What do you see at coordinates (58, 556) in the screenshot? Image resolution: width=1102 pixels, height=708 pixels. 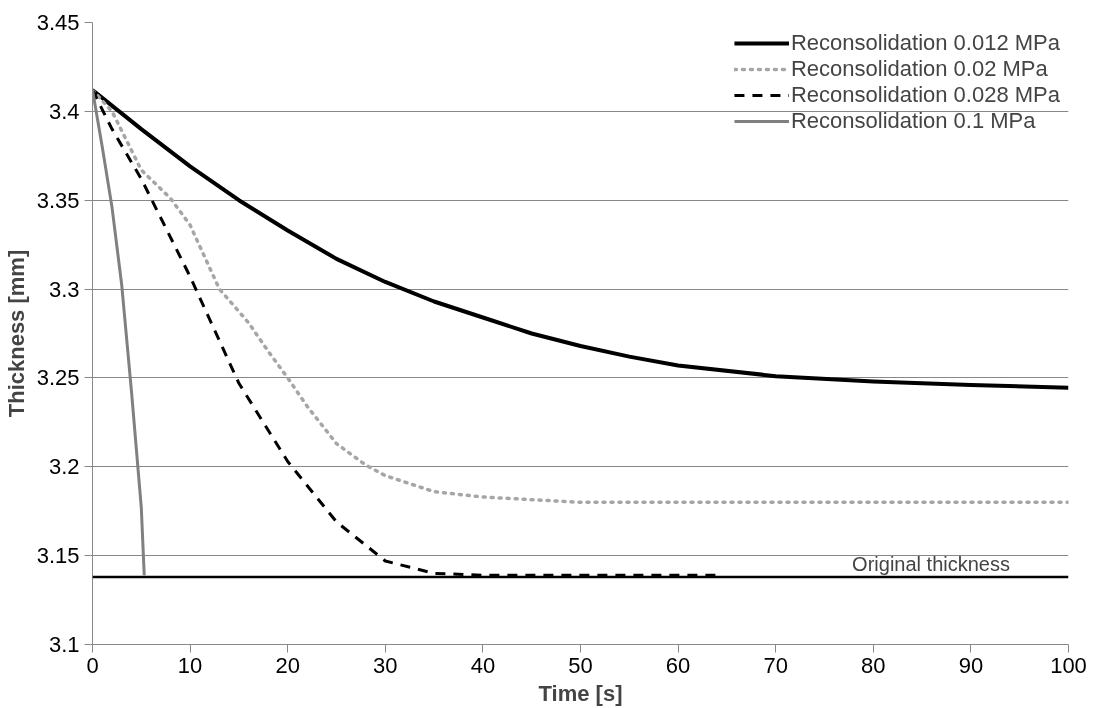 I see `y-tick-label: 3.15` at bounding box center [58, 556].